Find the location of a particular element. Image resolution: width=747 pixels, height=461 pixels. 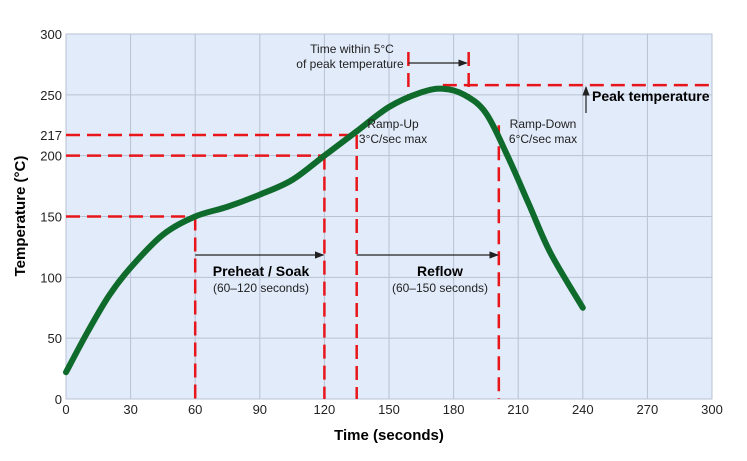

ramp-down-label-1: Ramp-Down is located at coordinates (543, 124).